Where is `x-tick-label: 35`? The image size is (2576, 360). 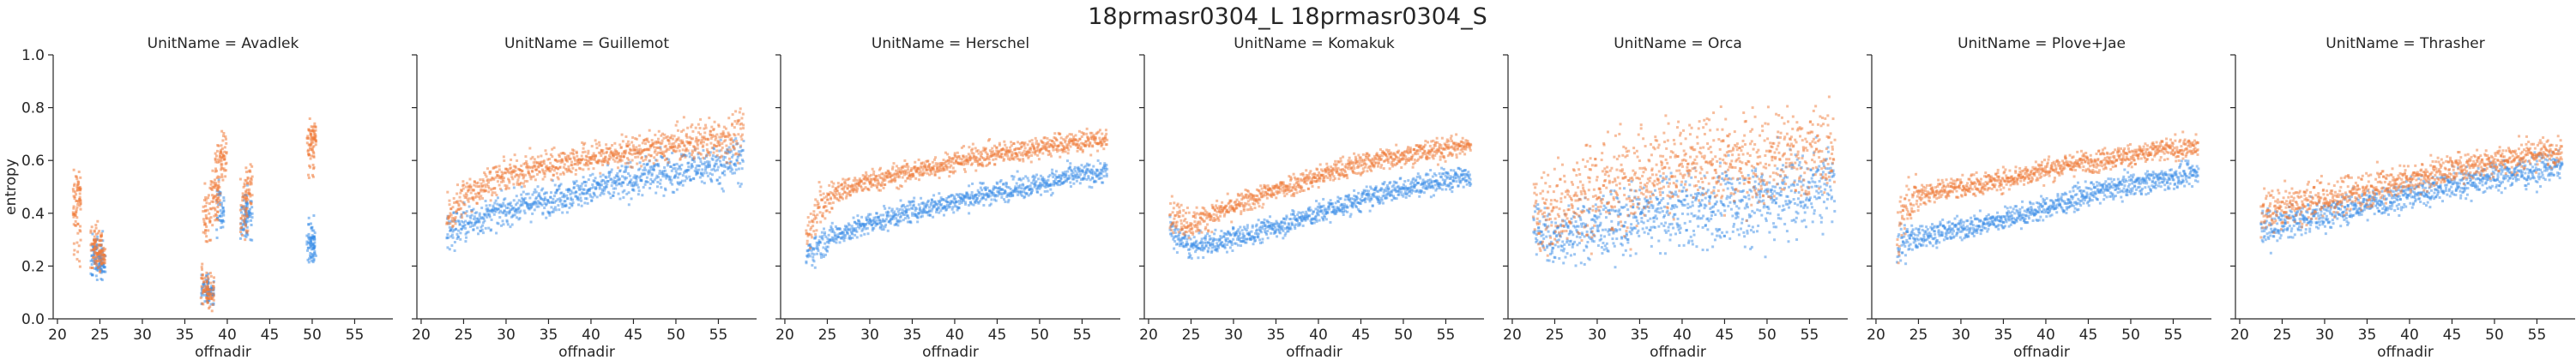 x-tick-label: 35 is located at coordinates (549, 335).